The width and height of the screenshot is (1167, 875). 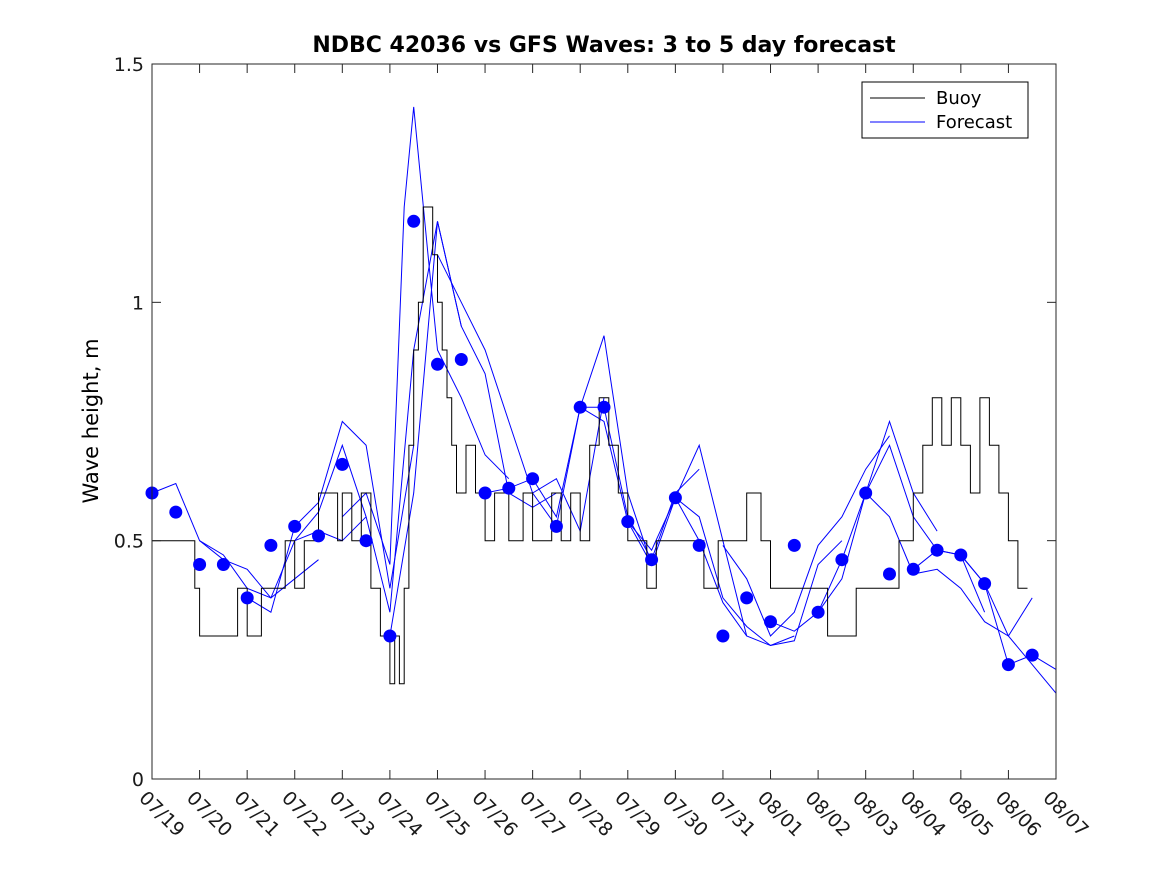 I want to click on legend-label-buoy: Buoy, so click(x=959, y=98).